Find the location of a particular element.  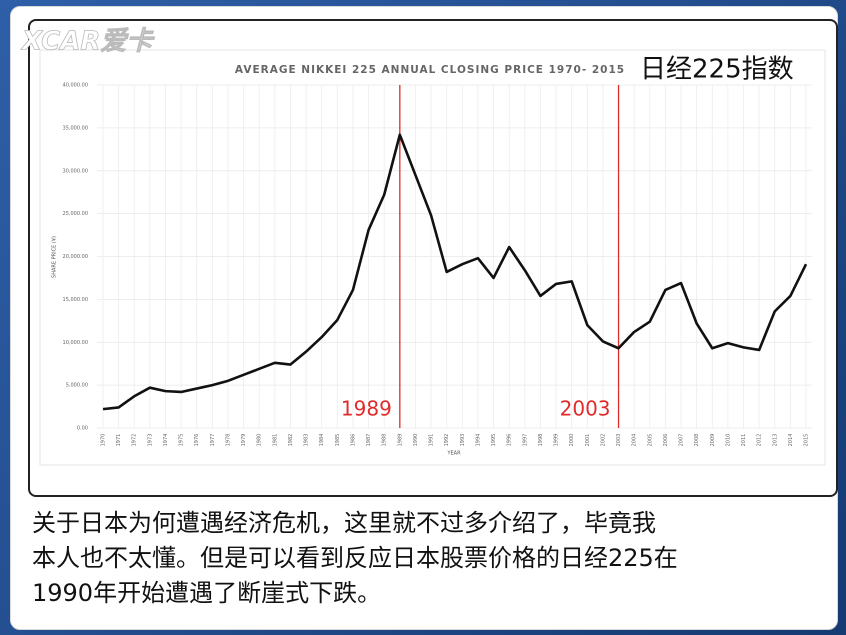

x-tick-label: 2008 is located at coordinates (697, 440).